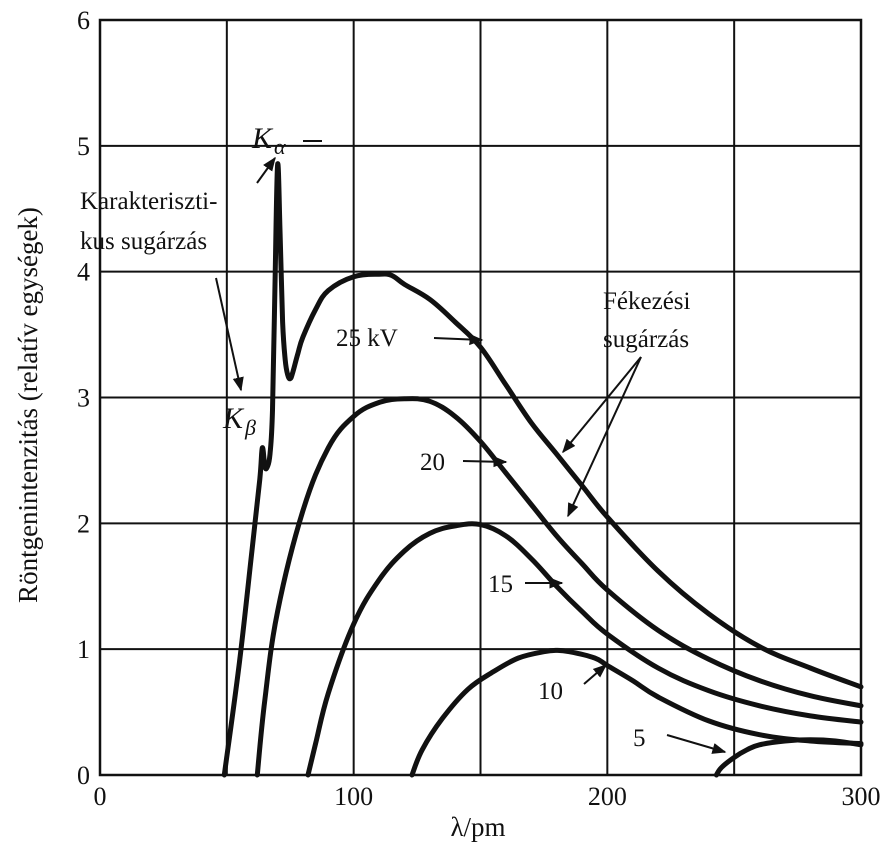 The image size is (884, 842). What do you see at coordinates (83, 272) in the screenshot?
I see `y-tick-label: 4` at bounding box center [83, 272].